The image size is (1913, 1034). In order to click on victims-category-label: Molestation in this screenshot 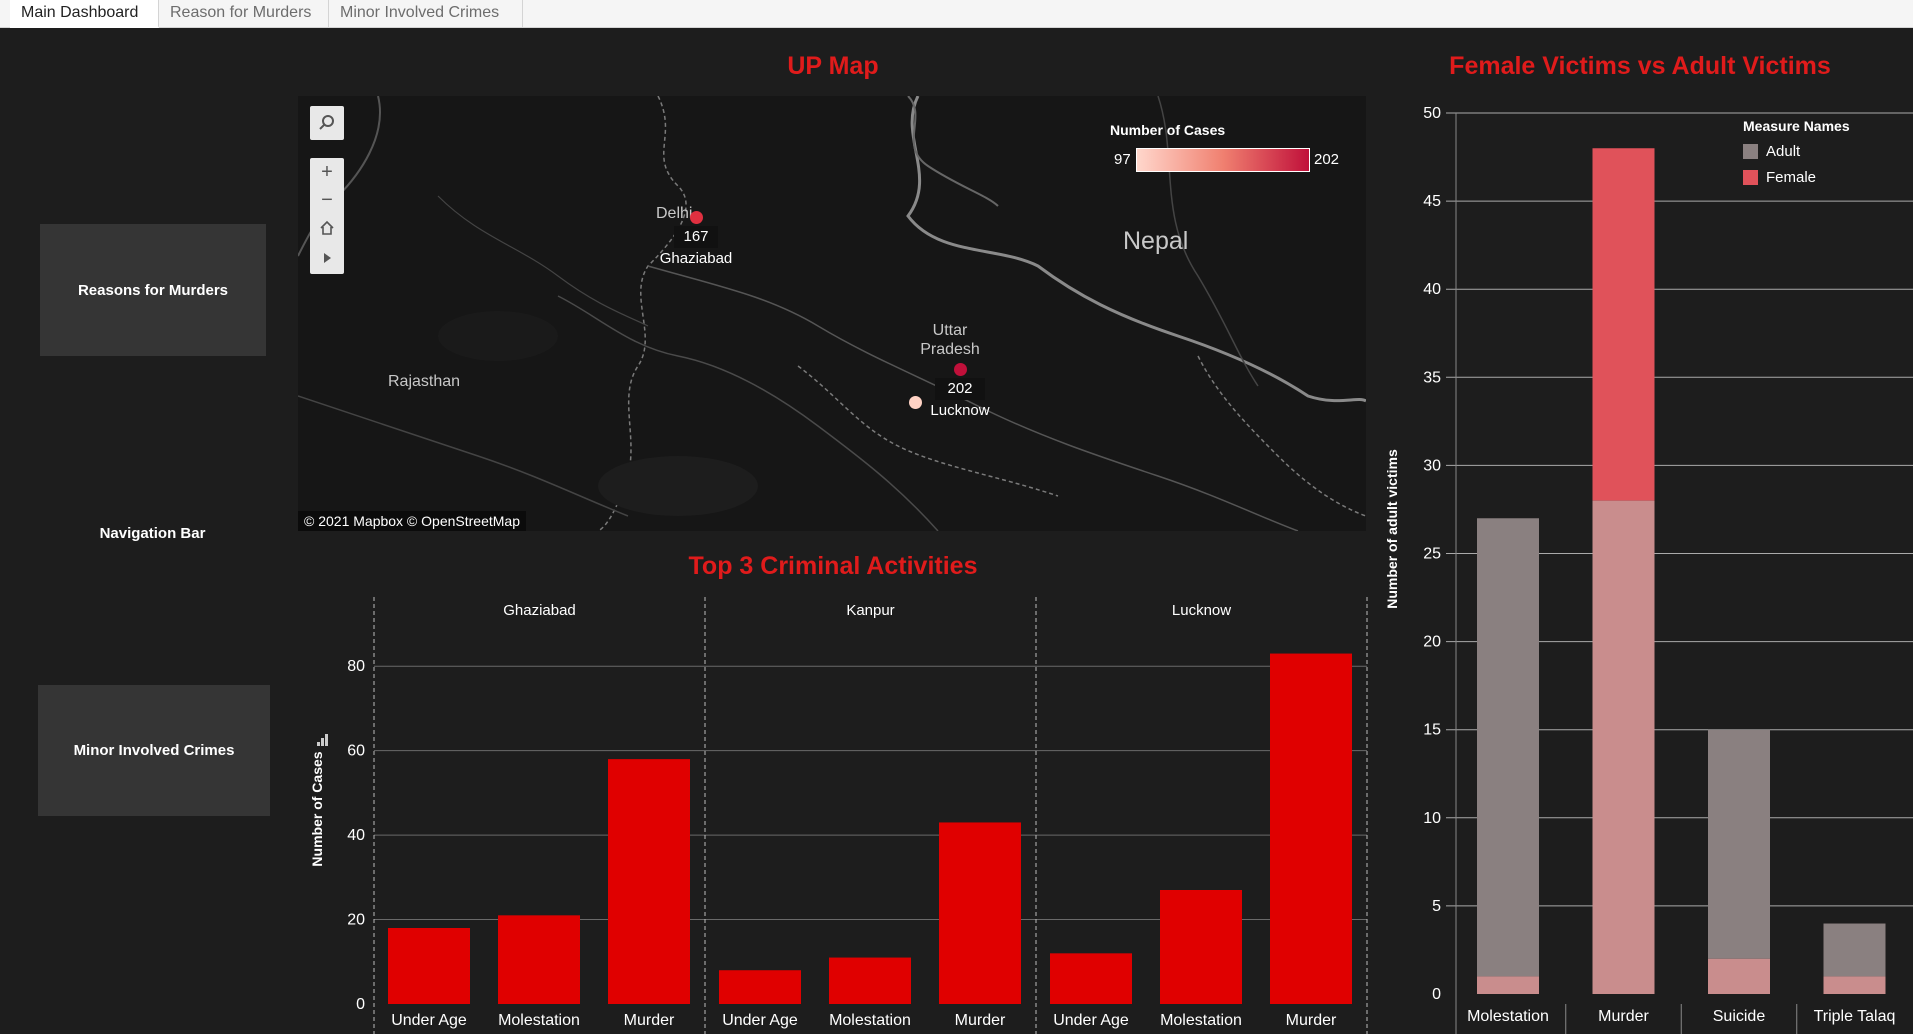, I will do `click(1508, 1016)`.